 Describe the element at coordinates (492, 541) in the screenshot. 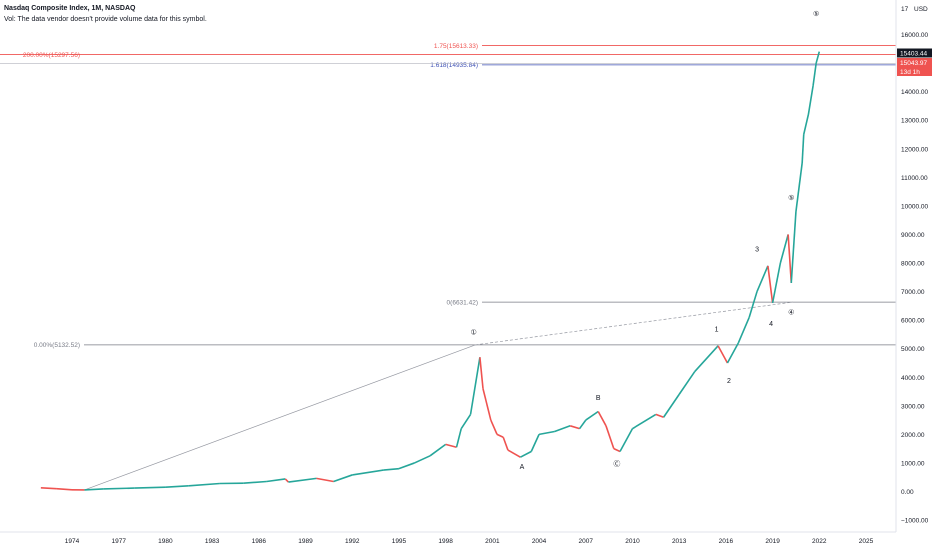

I see `x-tick-label: 2001` at that location.